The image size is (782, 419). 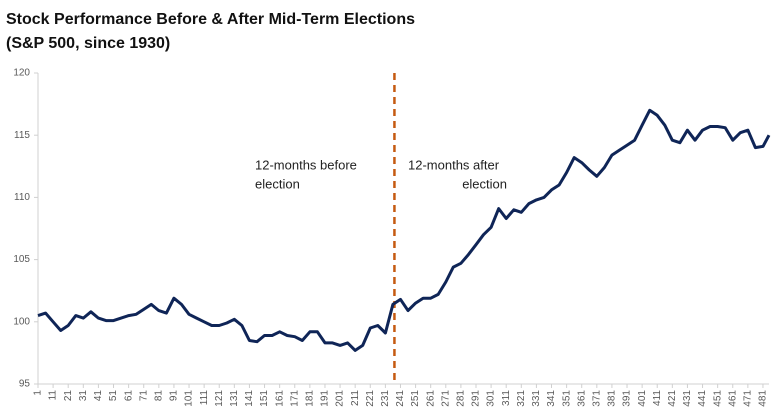 I want to click on x-tick-label: 111, so click(x=204, y=398).